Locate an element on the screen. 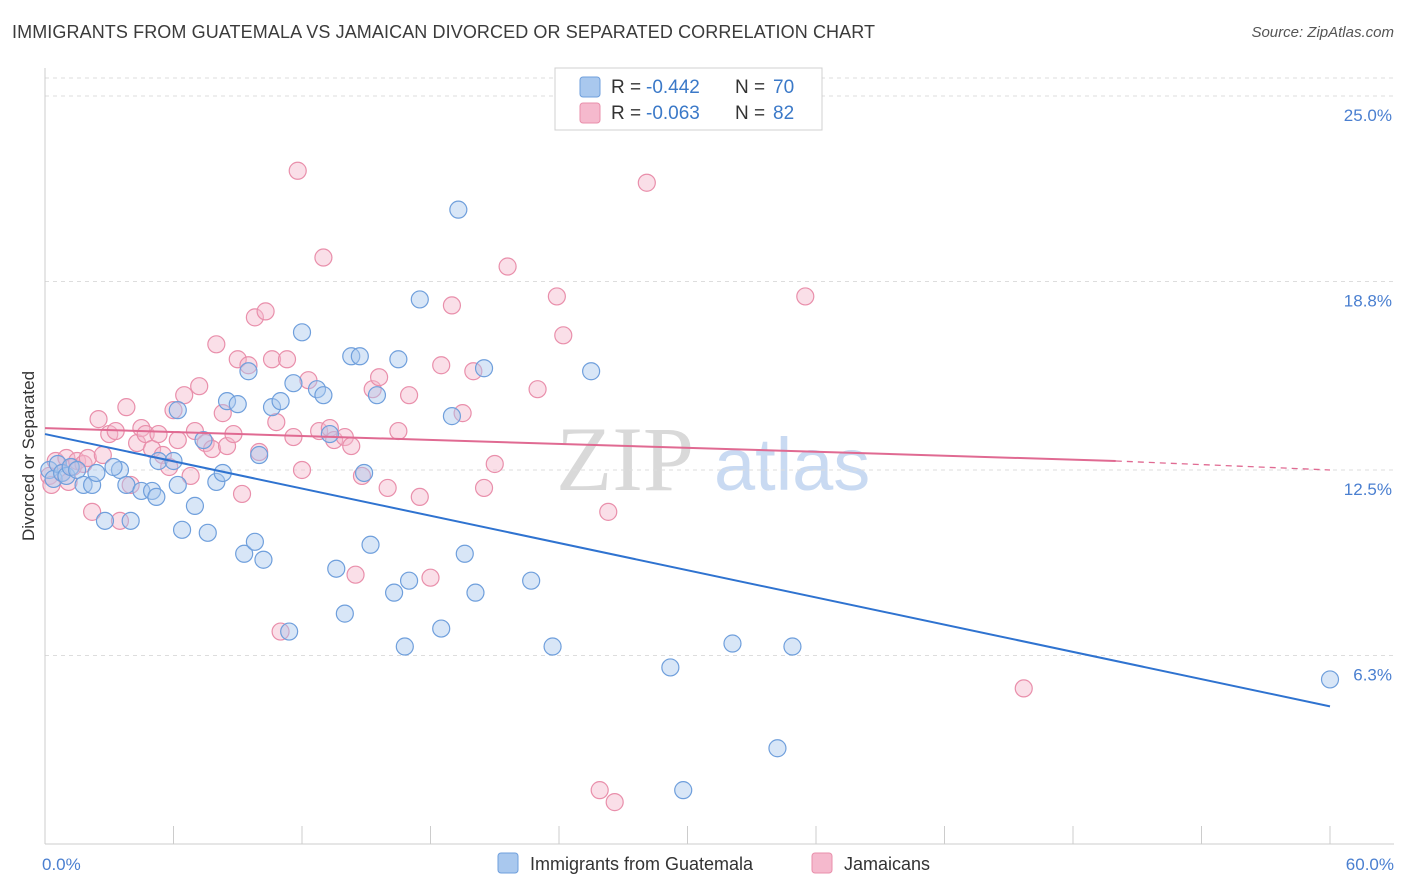  legend-label-jamaicans: Jamaicans is located at coordinates (887, 864).